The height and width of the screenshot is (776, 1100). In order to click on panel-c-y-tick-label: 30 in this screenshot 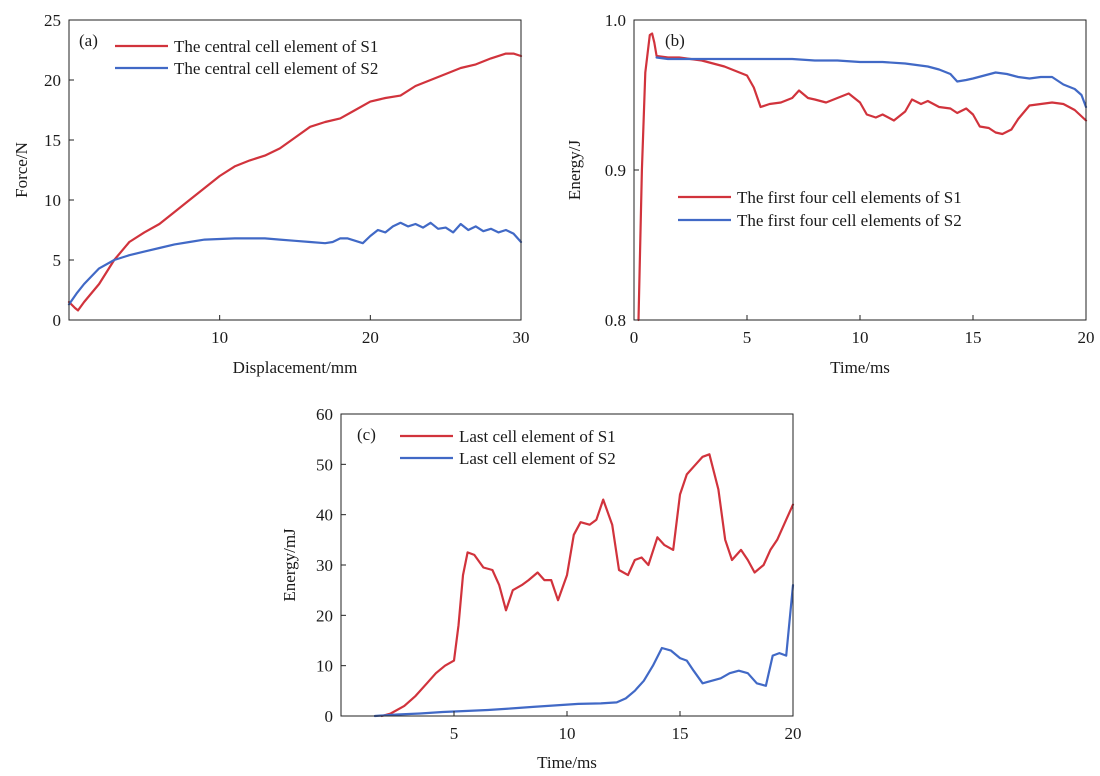, I will do `click(324, 565)`.